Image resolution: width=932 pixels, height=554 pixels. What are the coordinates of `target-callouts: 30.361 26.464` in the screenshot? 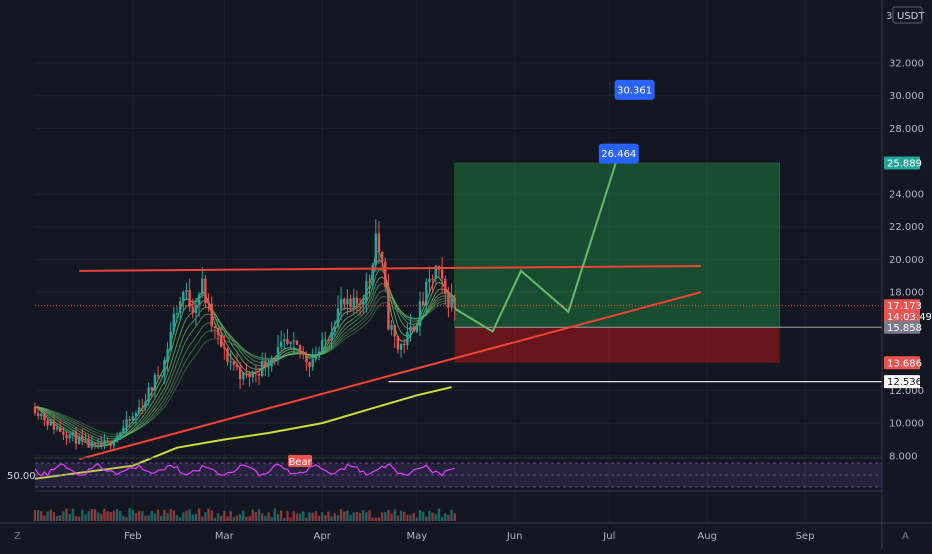 It's located at (626, 121).